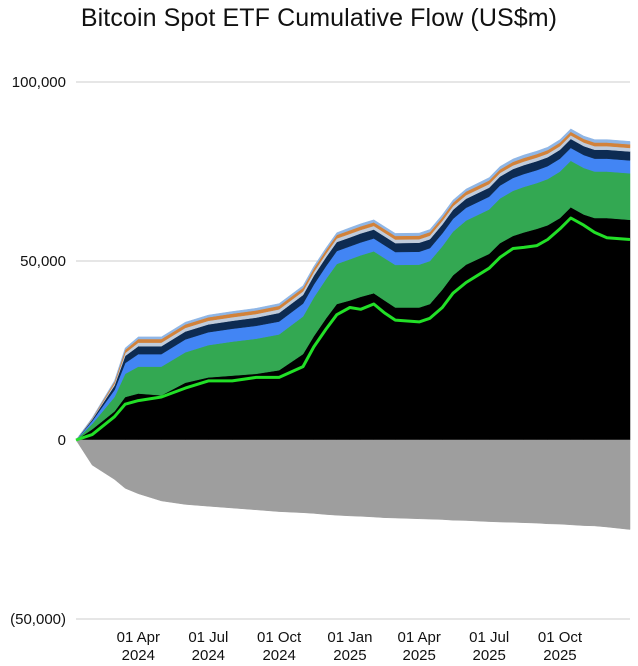 Image resolution: width=638 pixels, height=666 pixels. I want to click on y-axis-tick-labels: 100,000 50,000 0 (50,000), so click(38, 351).